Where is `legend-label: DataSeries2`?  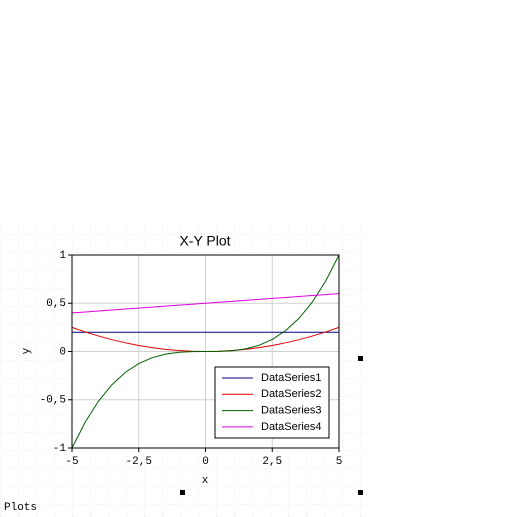 legend-label: DataSeries2 is located at coordinates (291, 394).